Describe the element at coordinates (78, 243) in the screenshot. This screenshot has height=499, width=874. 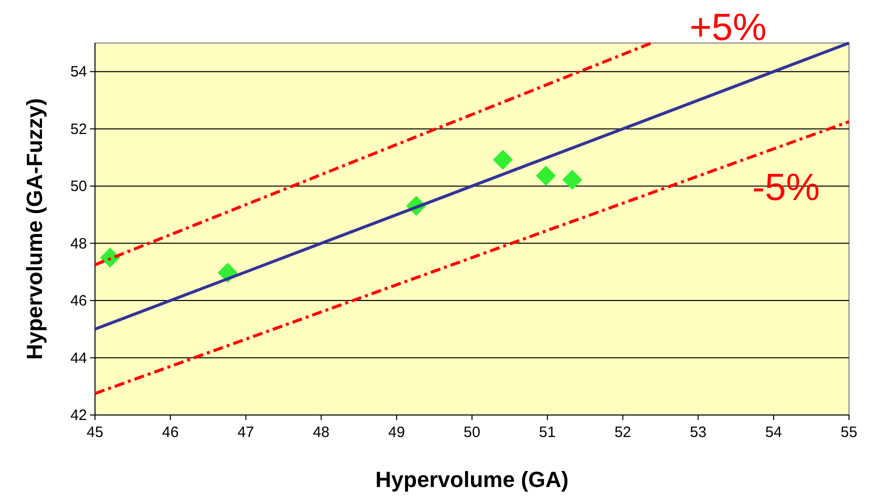
I see `y-tick-label: 48` at that location.